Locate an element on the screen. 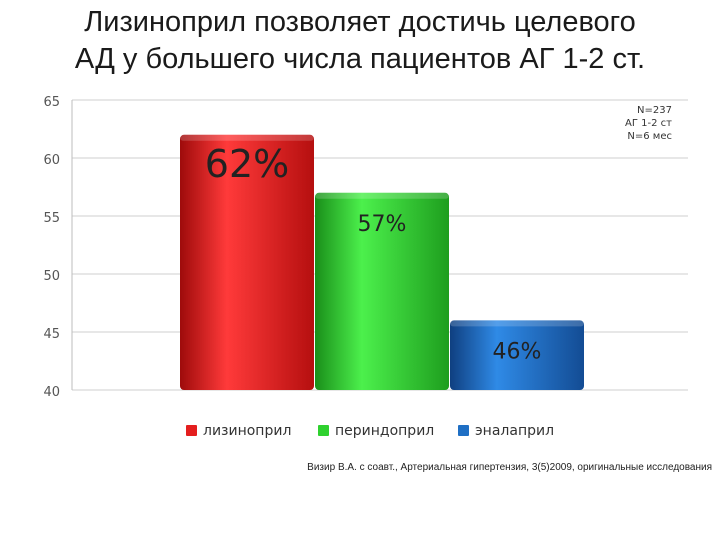 The image size is (720, 540). legend-label: эналаприл is located at coordinates (514, 431).